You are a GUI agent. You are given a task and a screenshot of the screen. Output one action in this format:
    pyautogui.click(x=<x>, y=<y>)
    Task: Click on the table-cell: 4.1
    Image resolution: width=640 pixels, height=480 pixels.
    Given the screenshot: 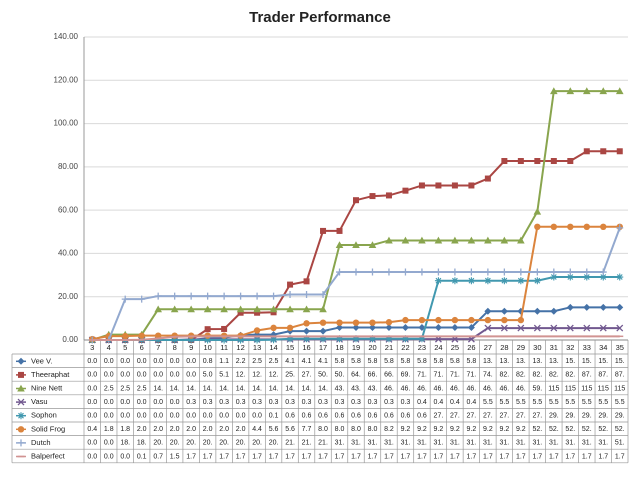 What is the action you would take?
    pyautogui.click(x=323, y=361)
    